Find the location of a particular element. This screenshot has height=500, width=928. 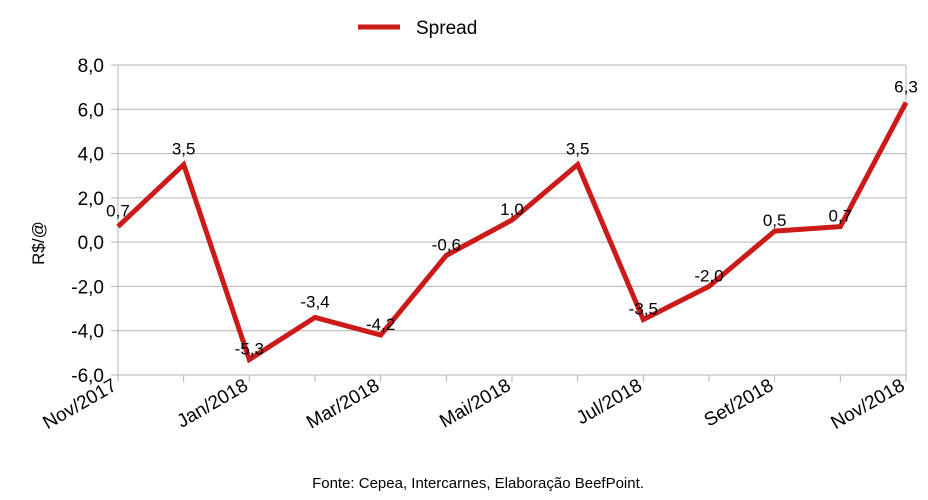

data-label: -3,4 is located at coordinates (314, 301).